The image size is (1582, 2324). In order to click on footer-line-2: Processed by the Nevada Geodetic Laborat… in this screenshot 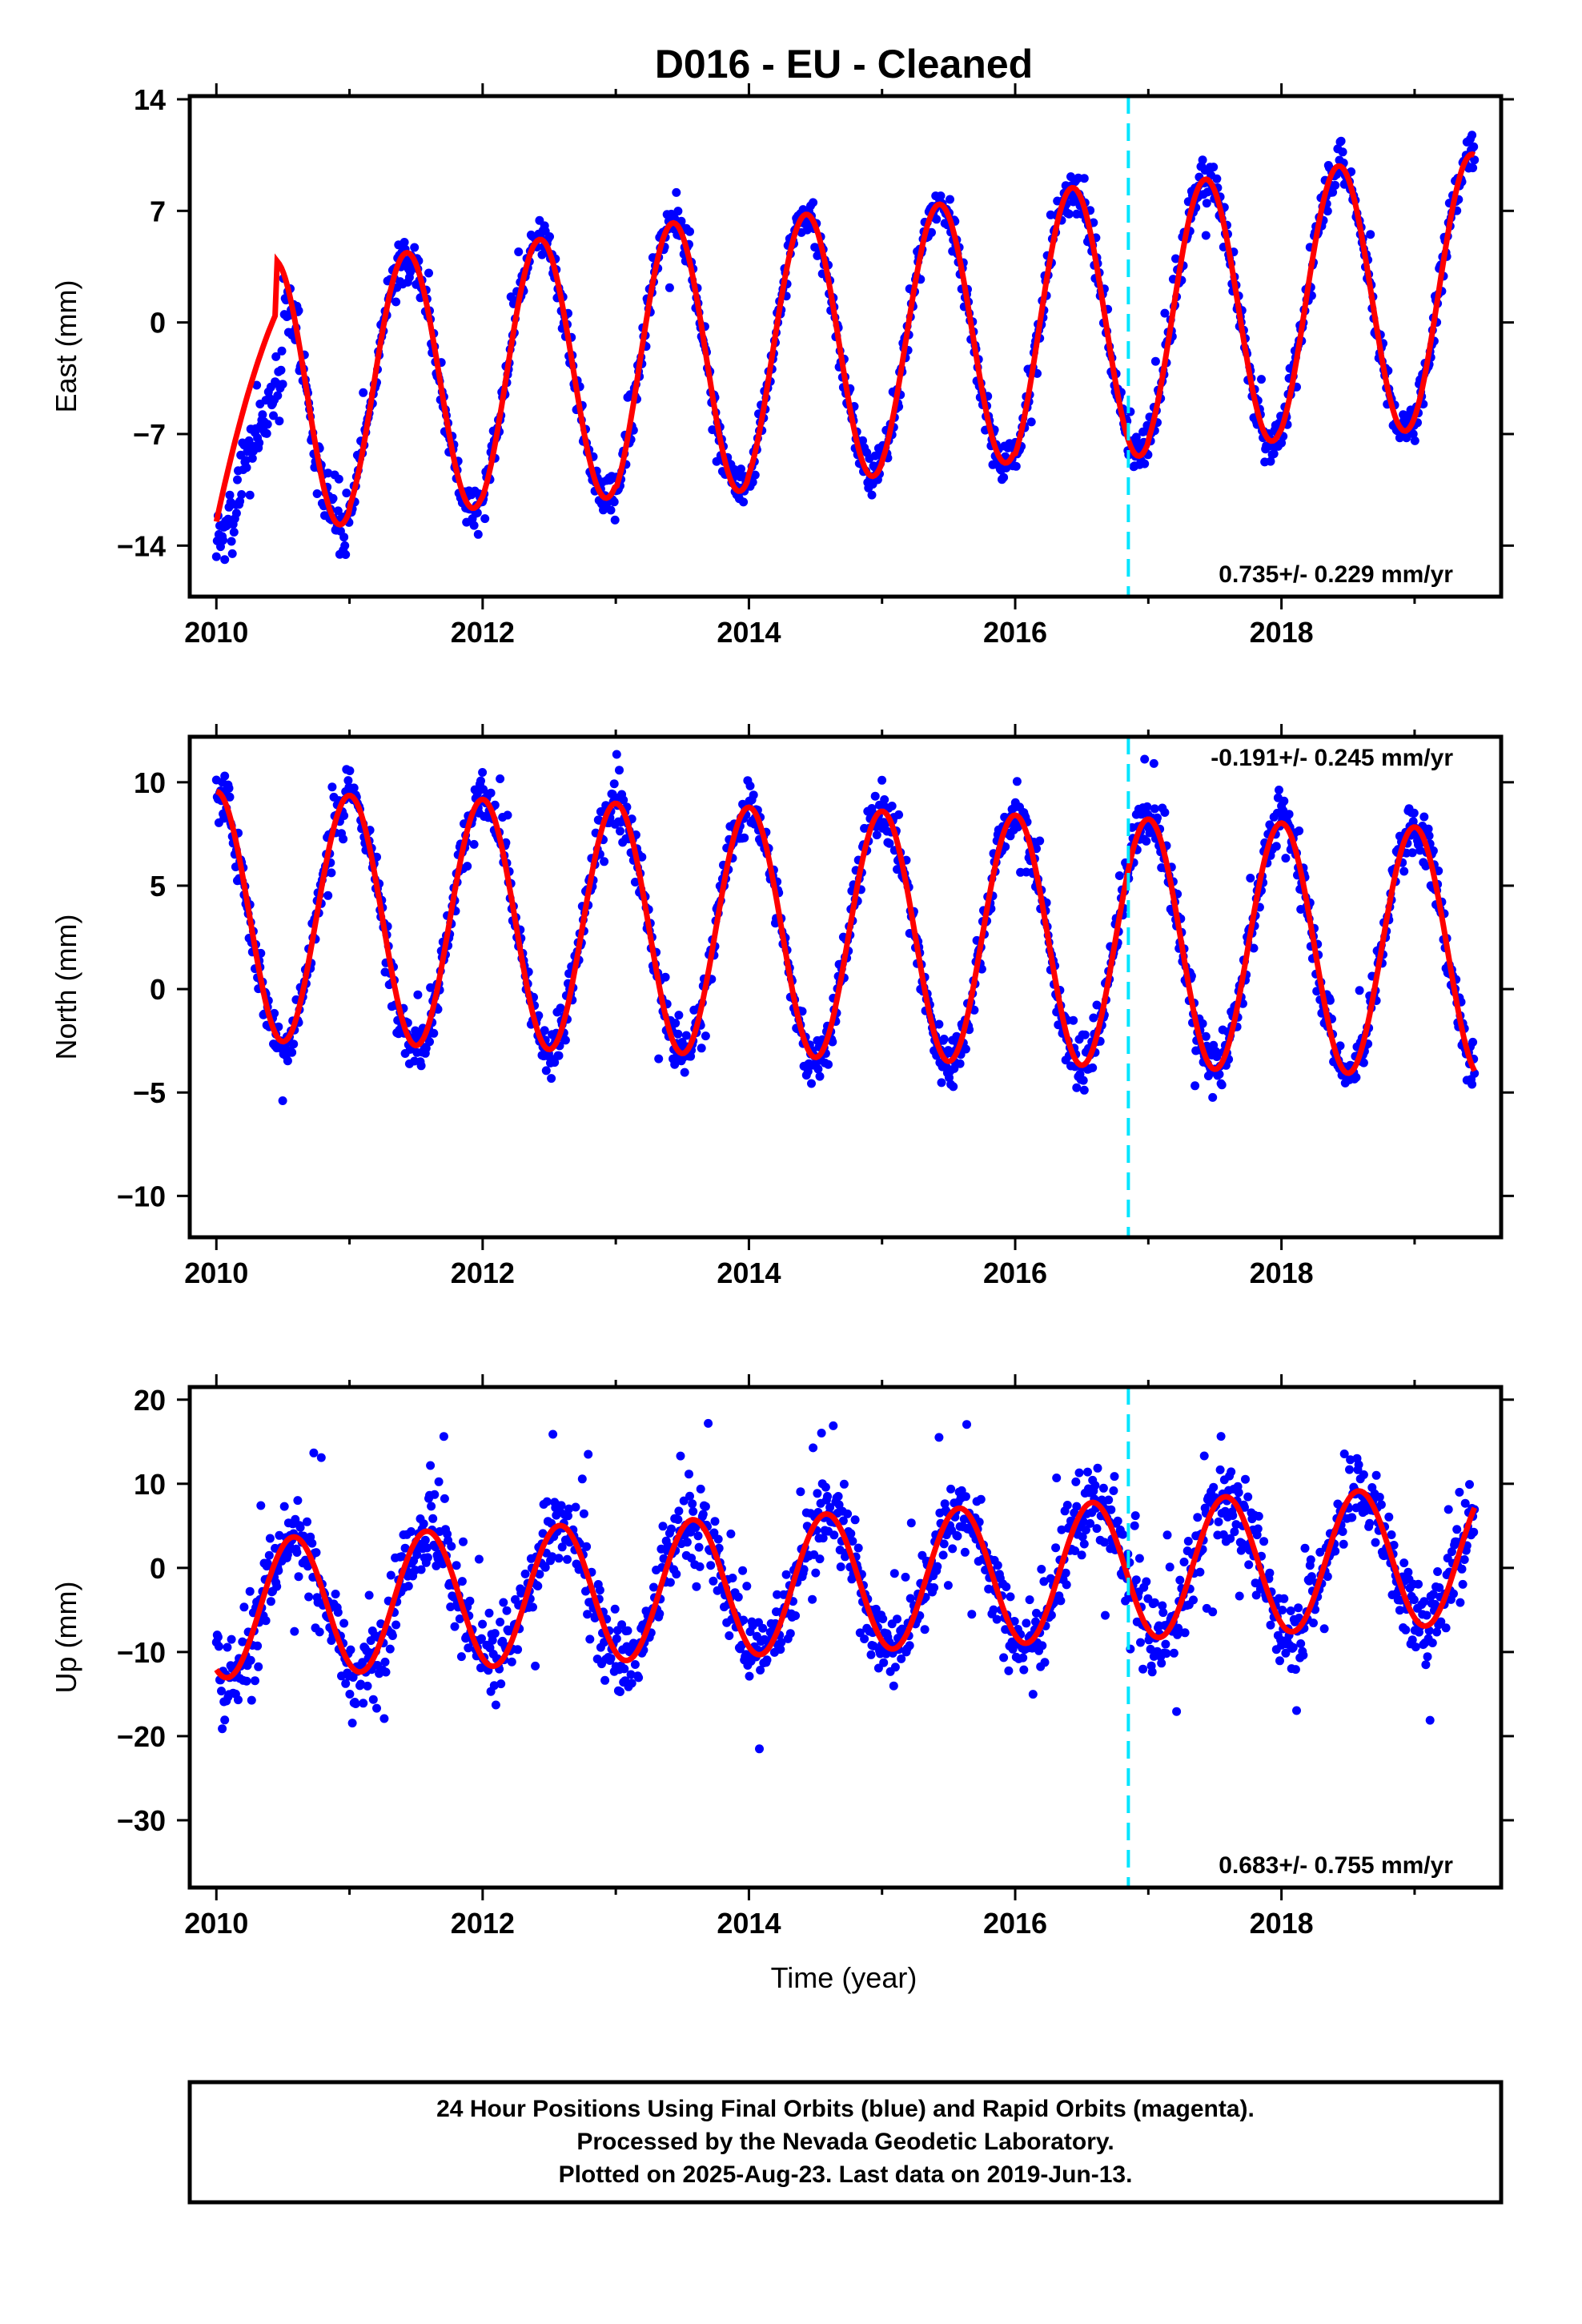, I will do `click(845, 2142)`.